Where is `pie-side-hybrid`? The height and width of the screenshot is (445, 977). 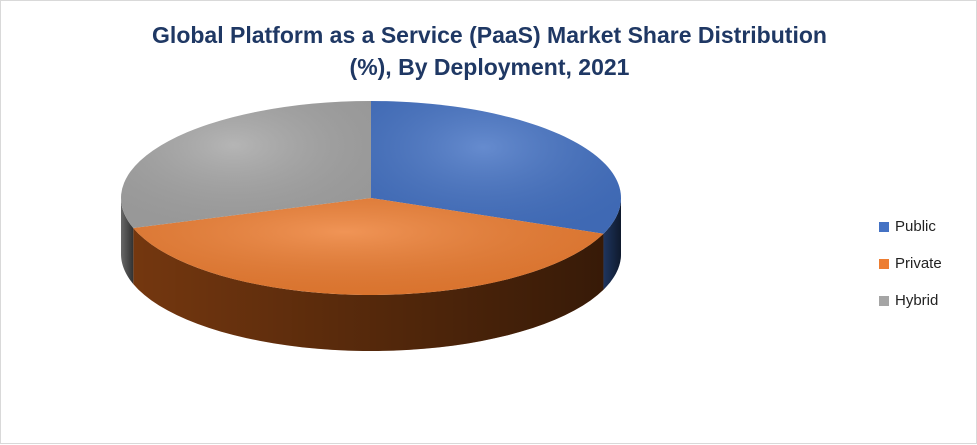
pie-side-hybrid is located at coordinates (127, 241).